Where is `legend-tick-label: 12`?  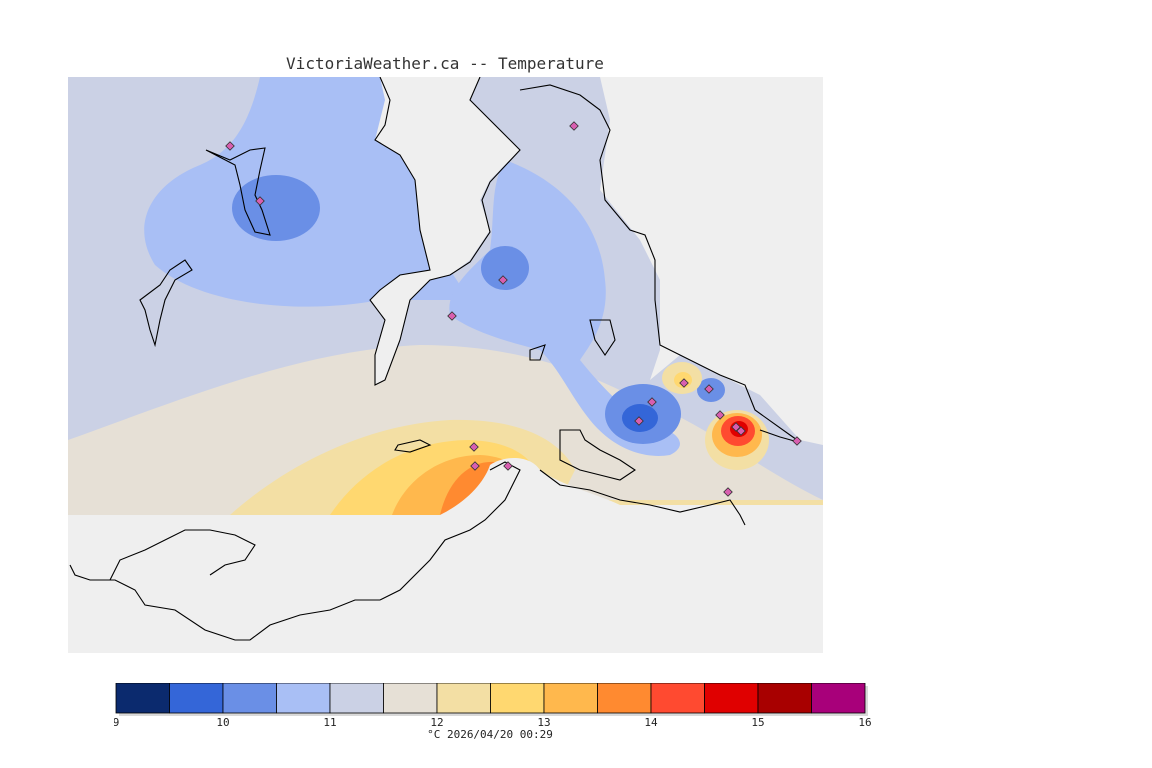 legend-tick-label: 12 is located at coordinates (436, 722).